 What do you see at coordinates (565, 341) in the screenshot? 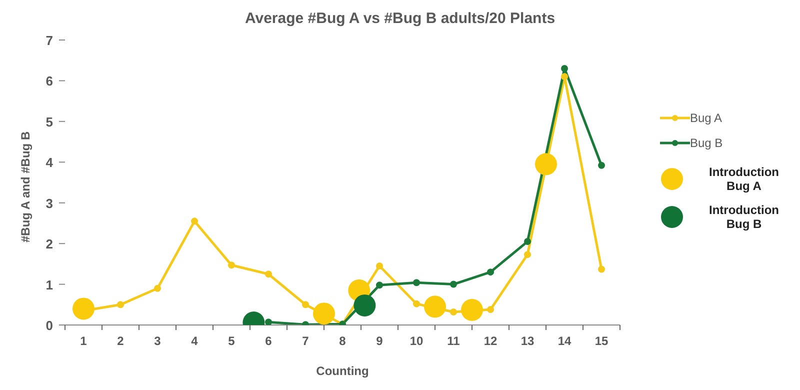
I see `x-tick-label: 14` at bounding box center [565, 341].